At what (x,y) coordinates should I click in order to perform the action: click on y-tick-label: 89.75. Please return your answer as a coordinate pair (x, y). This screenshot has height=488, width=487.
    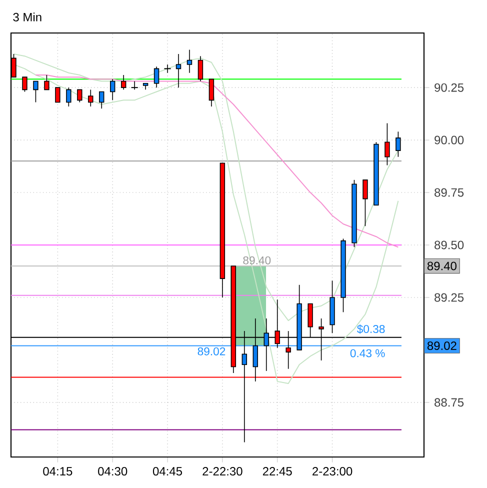
    Looking at the image, I should click on (449, 192).